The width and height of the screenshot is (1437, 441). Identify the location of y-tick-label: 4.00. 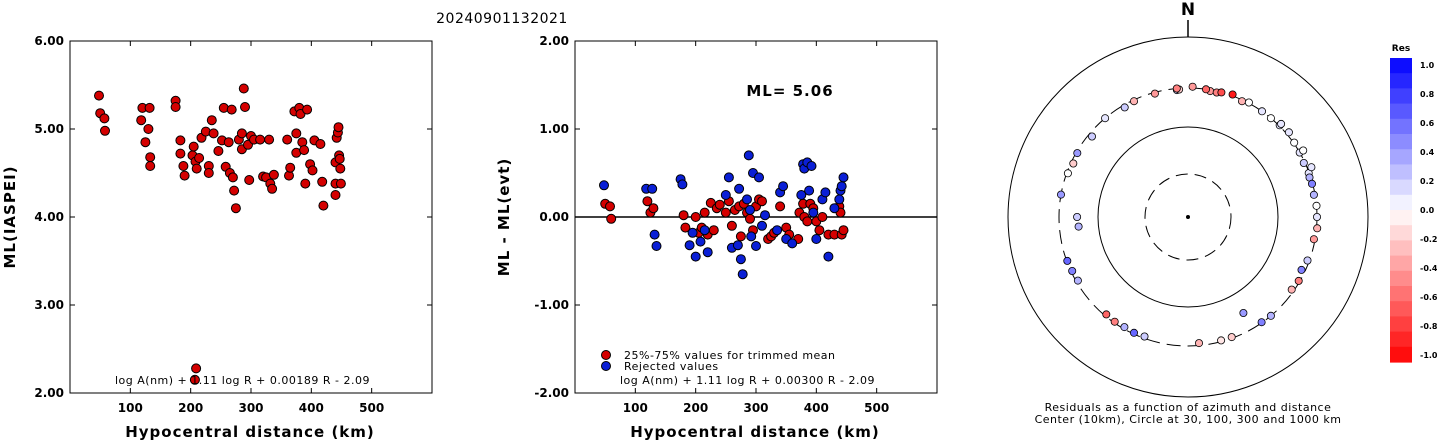
(49, 217).